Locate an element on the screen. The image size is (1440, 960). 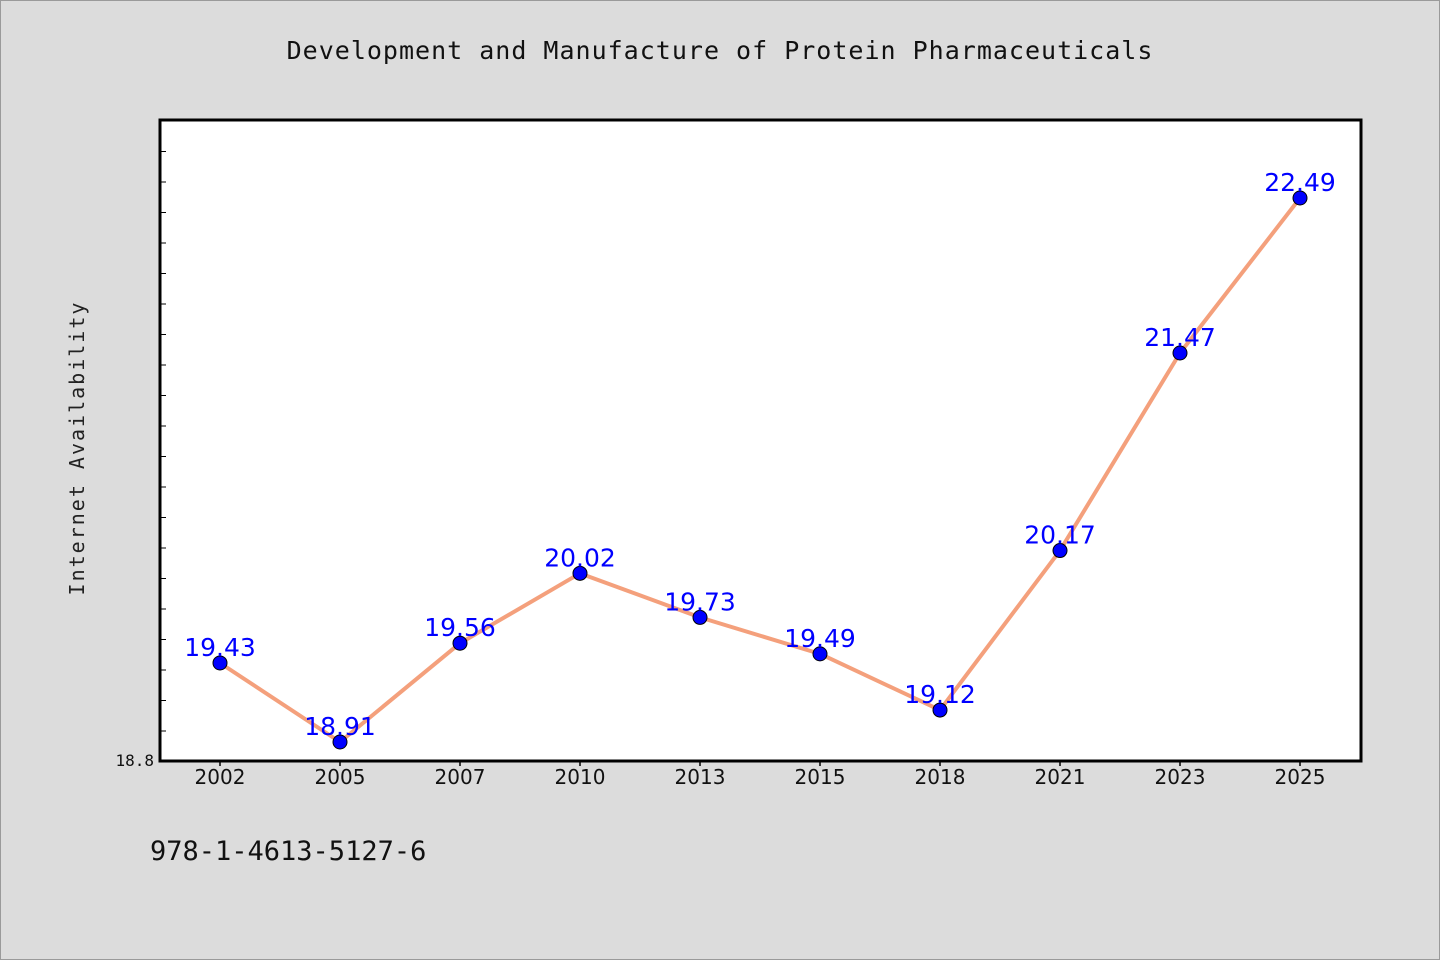
x-tick-label: 2010 is located at coordinates (580, 777).